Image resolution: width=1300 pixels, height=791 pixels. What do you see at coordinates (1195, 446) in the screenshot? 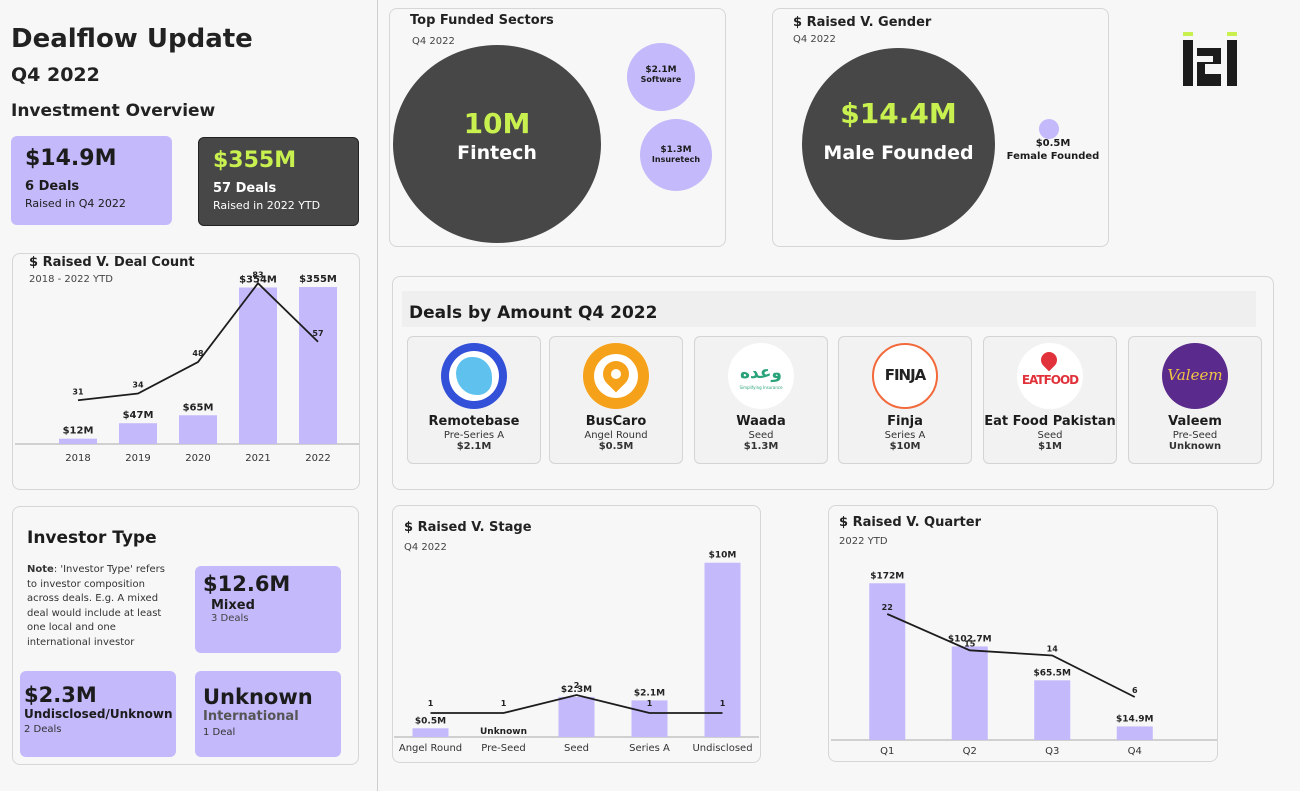
I see `deal-amount: Unknown` at bounding box center [1195, 446].